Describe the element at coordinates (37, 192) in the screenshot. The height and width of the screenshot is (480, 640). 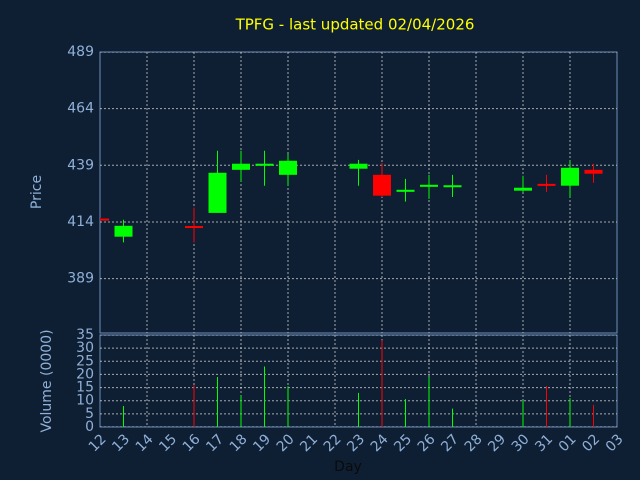
I see `y-axis-label: Price` at that location.